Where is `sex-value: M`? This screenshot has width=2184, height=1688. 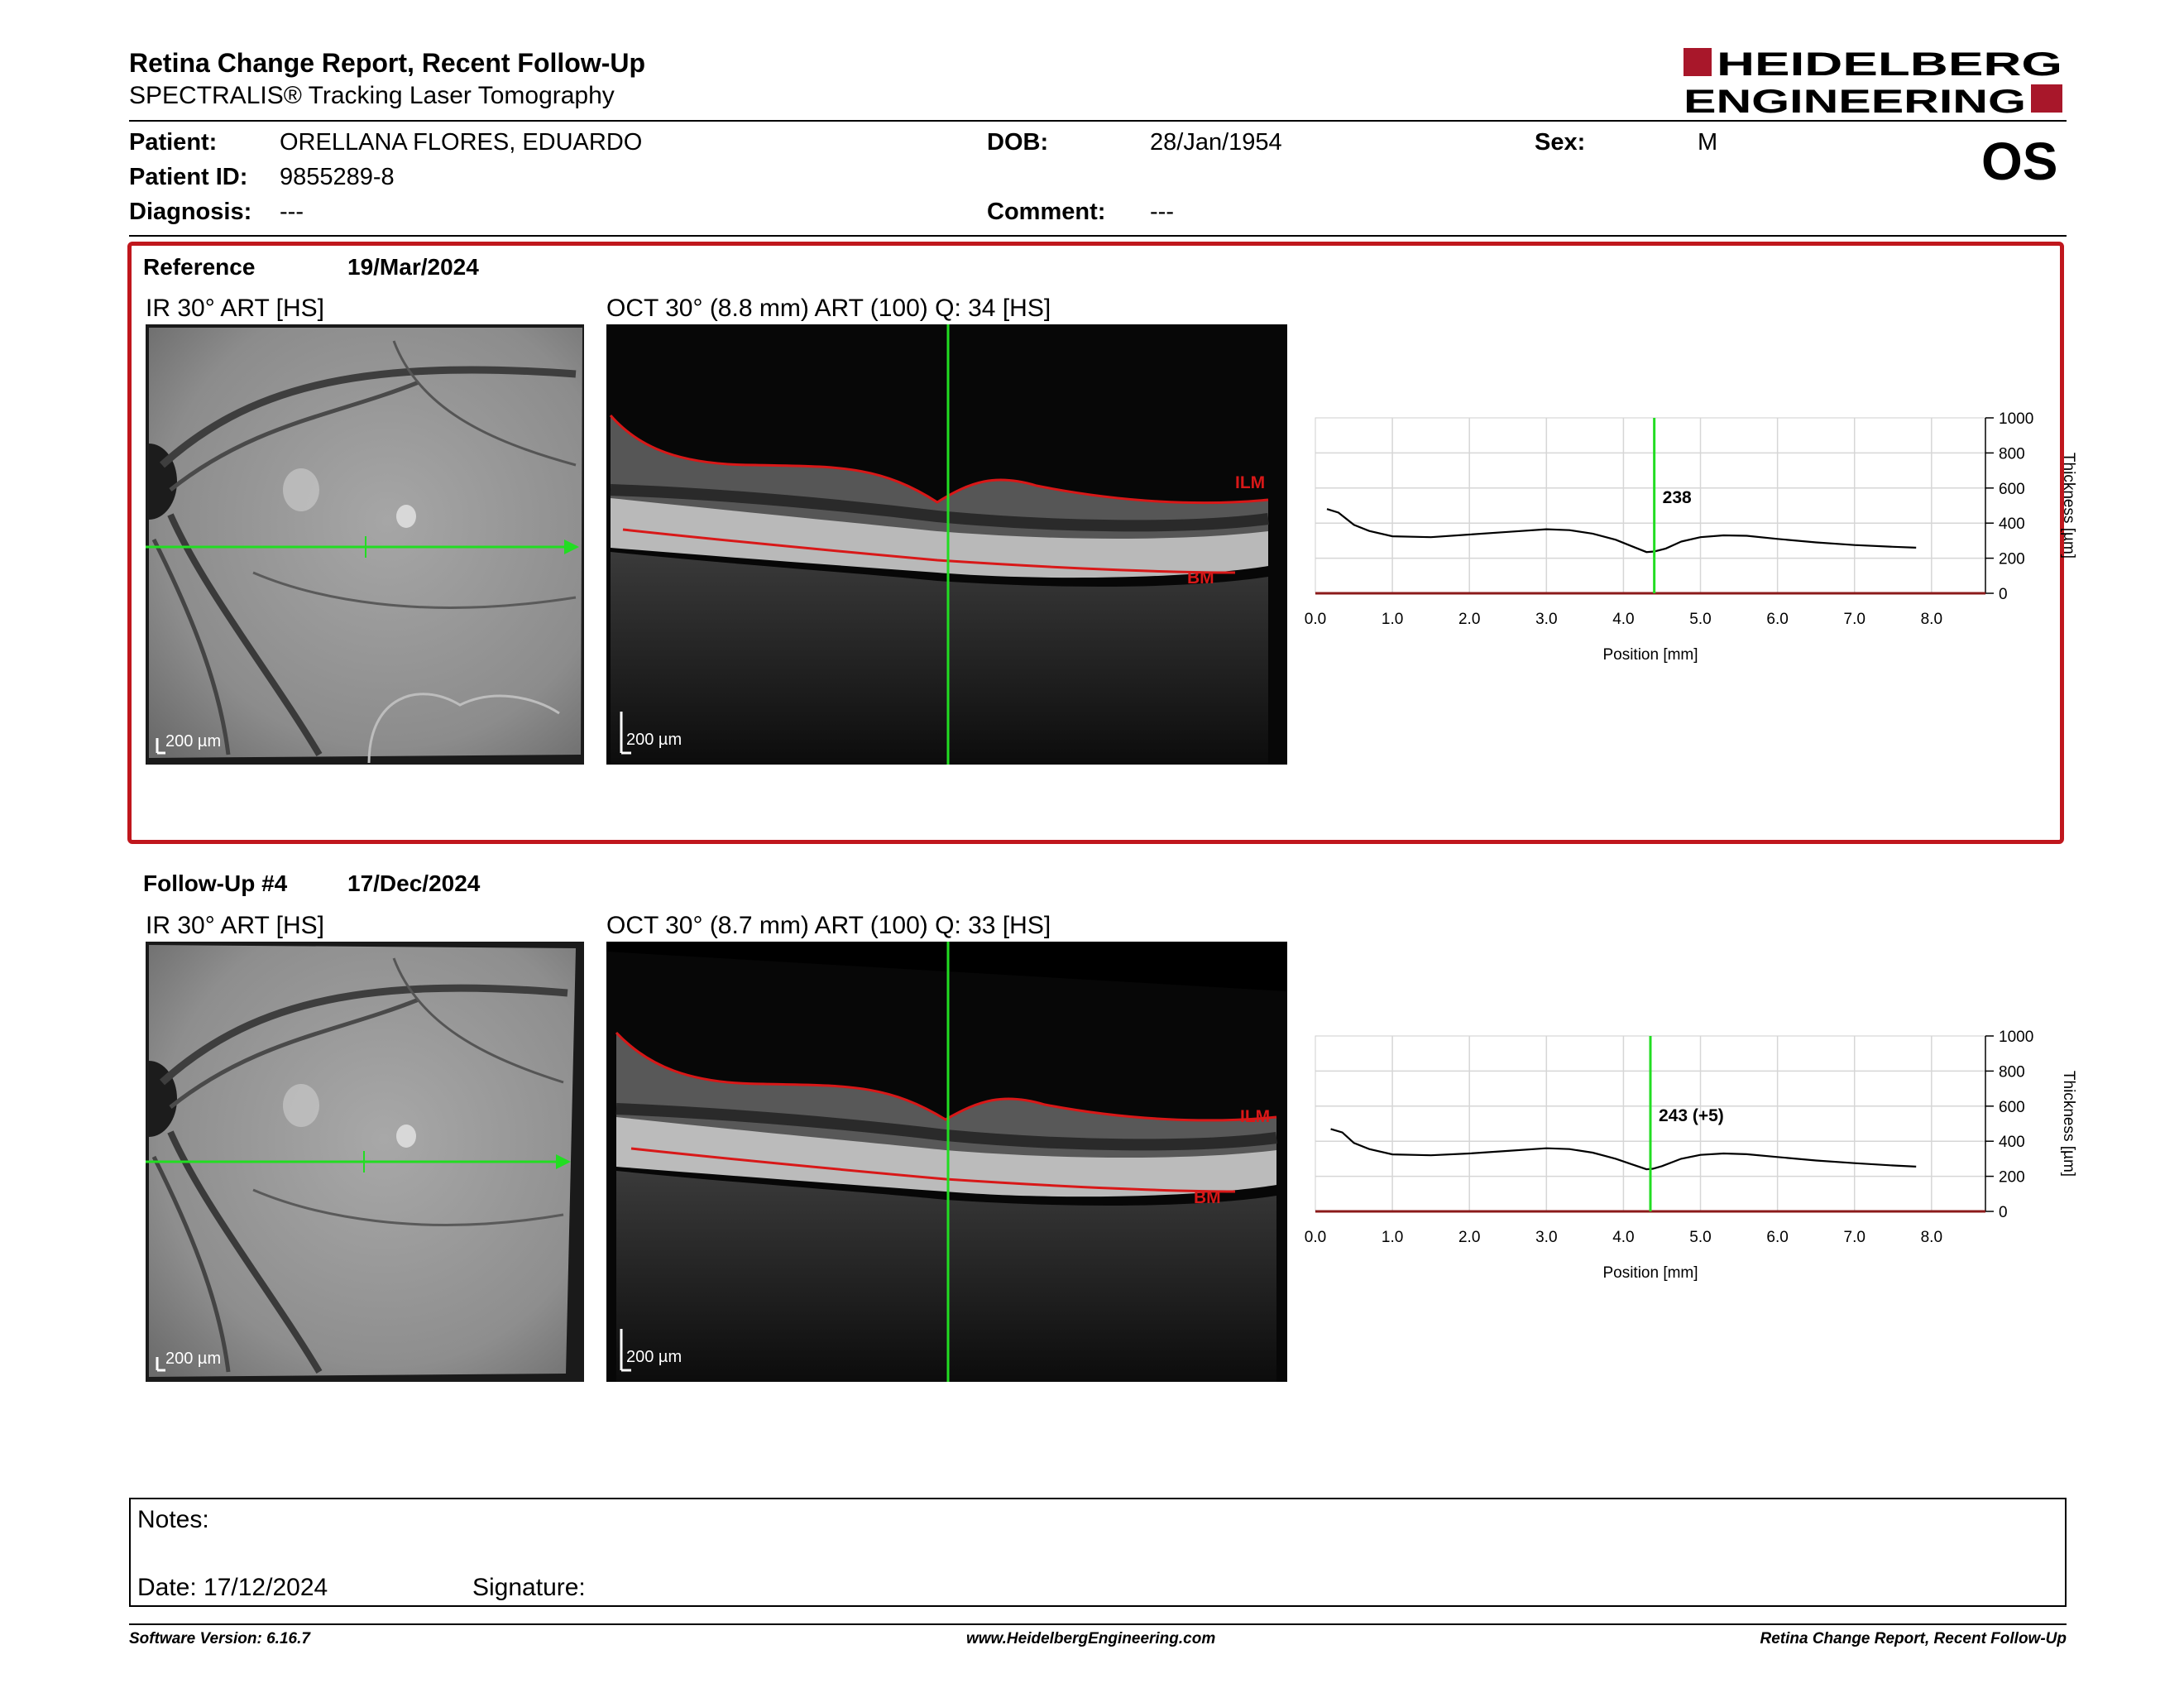
sex-value: M is located at coordinates (1708, 142).